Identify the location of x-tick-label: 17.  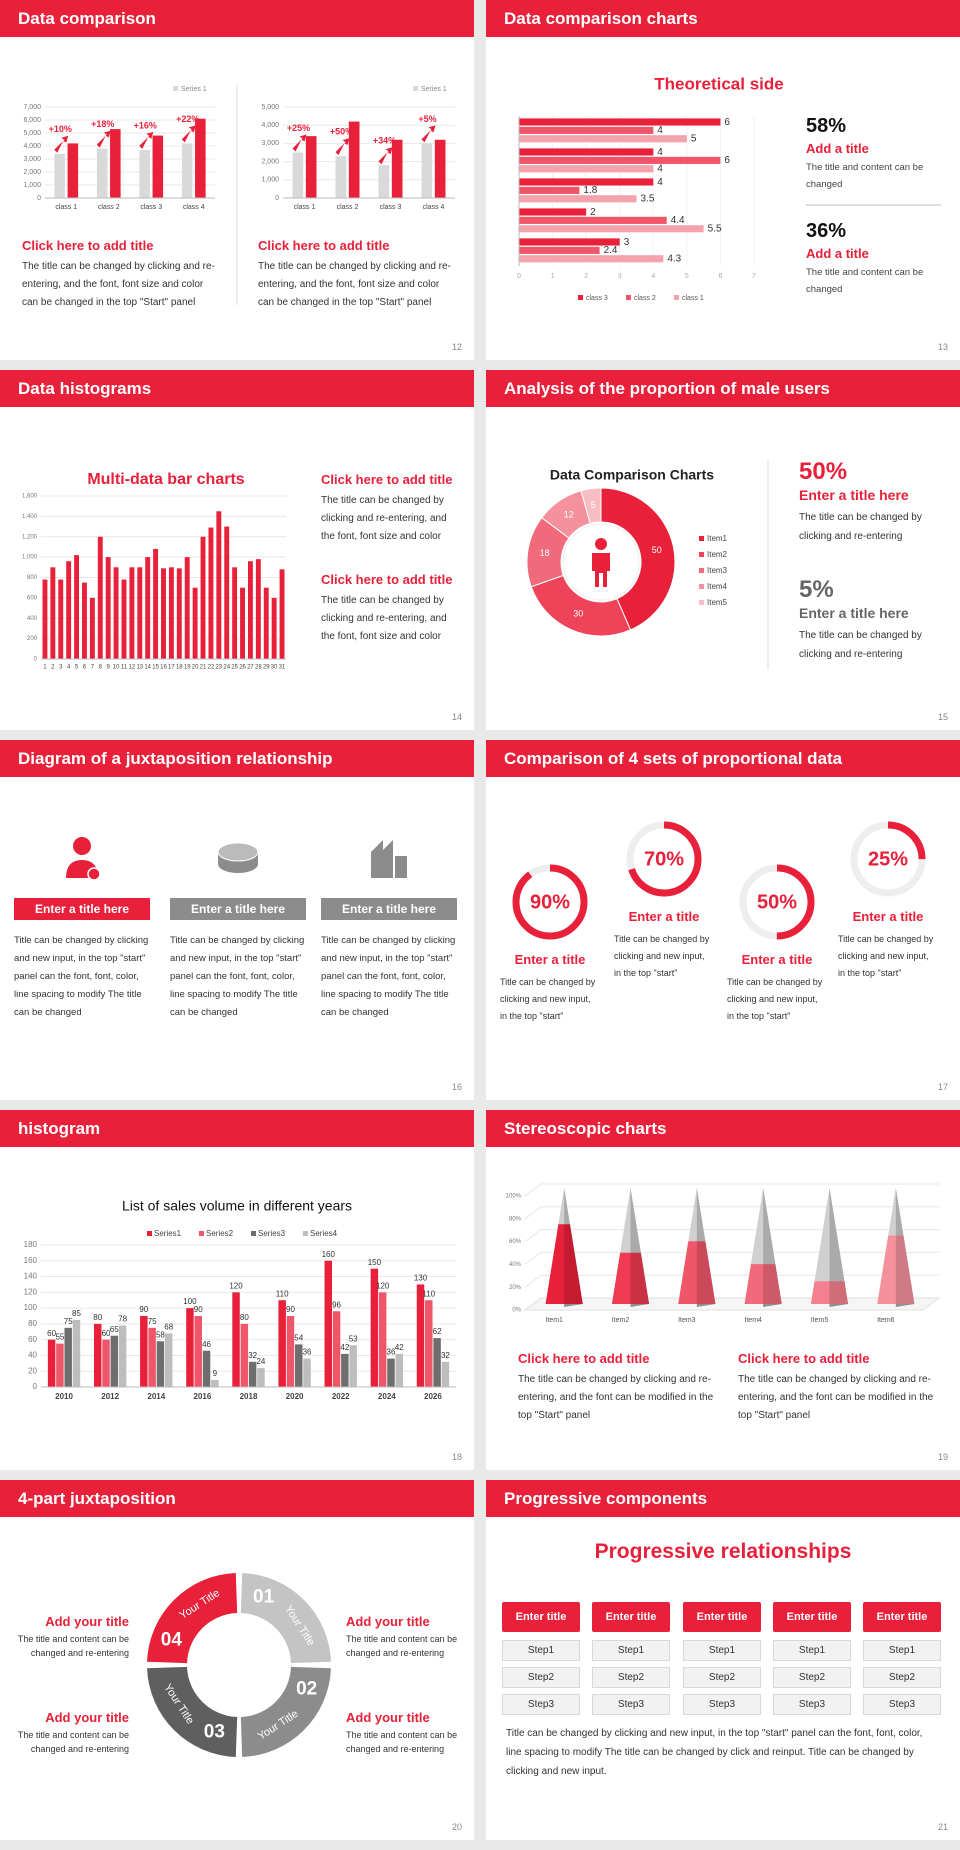
(171, 668).